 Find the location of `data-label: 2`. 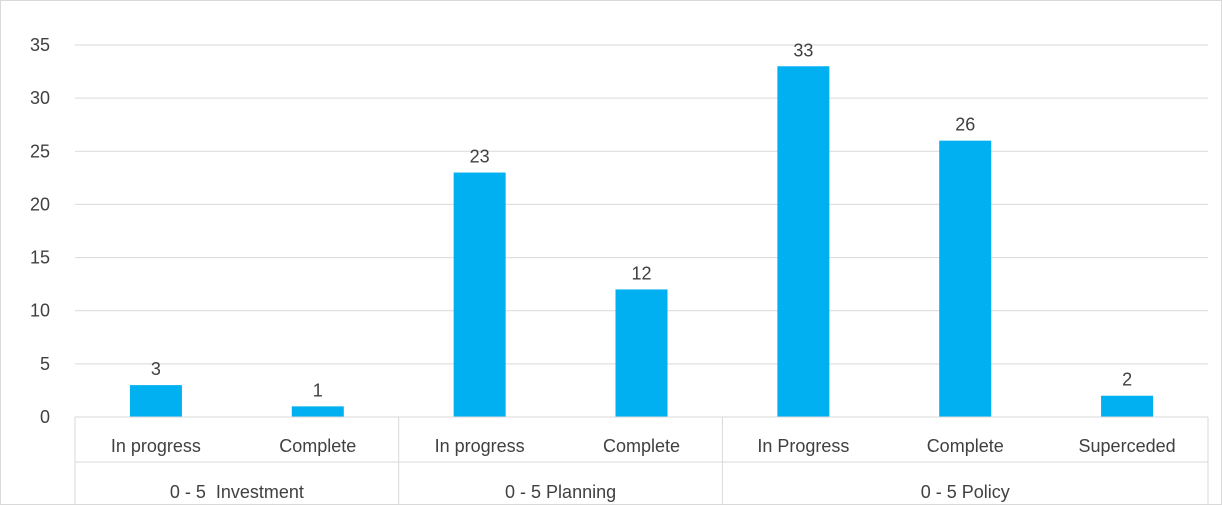

data-label: 2 is located at coordinates (1127, 380).